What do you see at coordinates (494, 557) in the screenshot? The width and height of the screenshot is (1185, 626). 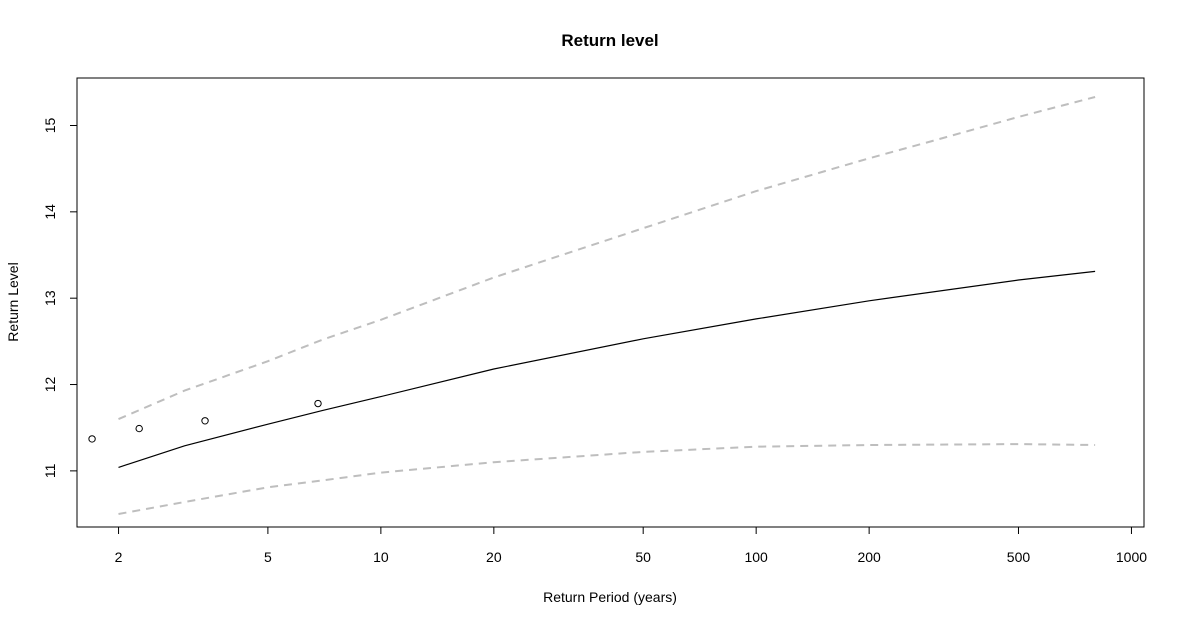 I see `x-tick-label: 20` at bounding box center [494, 557].